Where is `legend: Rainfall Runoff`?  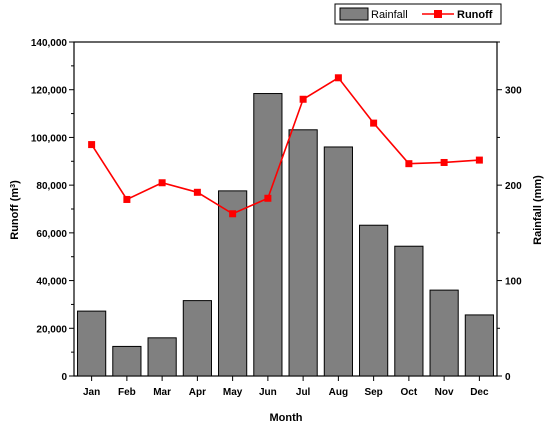
legend: Rainfall Runoff is located at coordinates (418, 14).